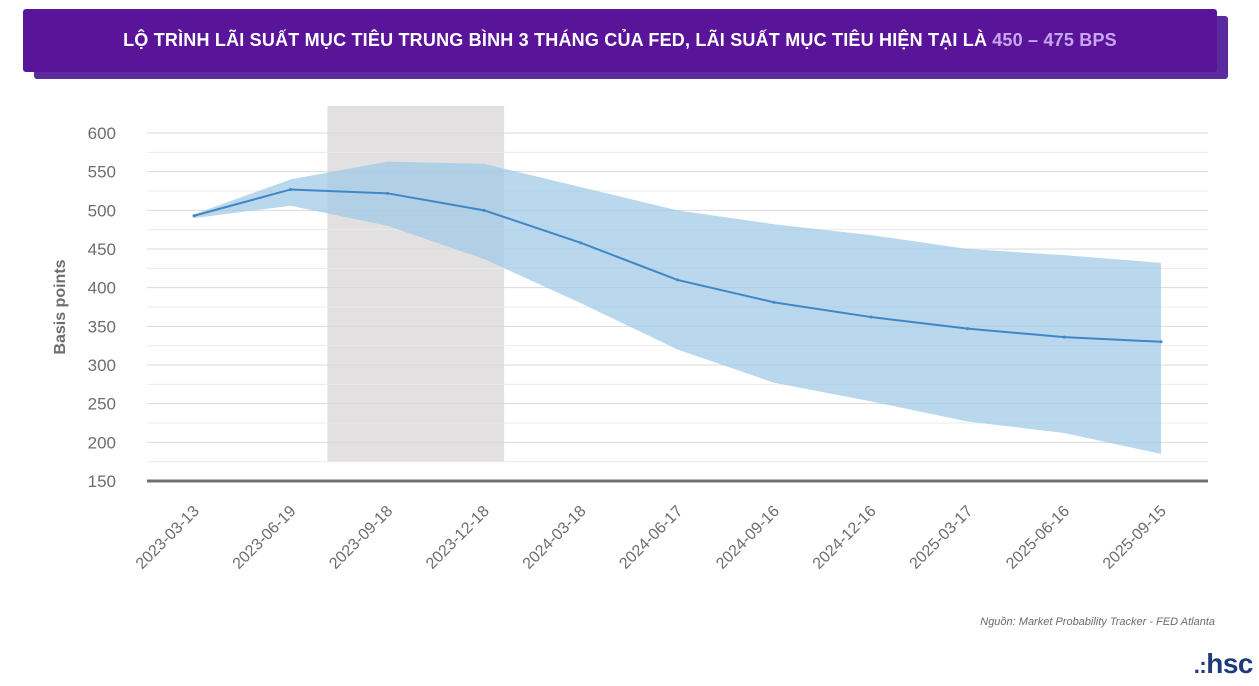 The image size is (1259, 686). What do you see at coordinates (102, 481) in the screenshot?
I see `y-tick-label: 150` at bounding box center [102, 481].